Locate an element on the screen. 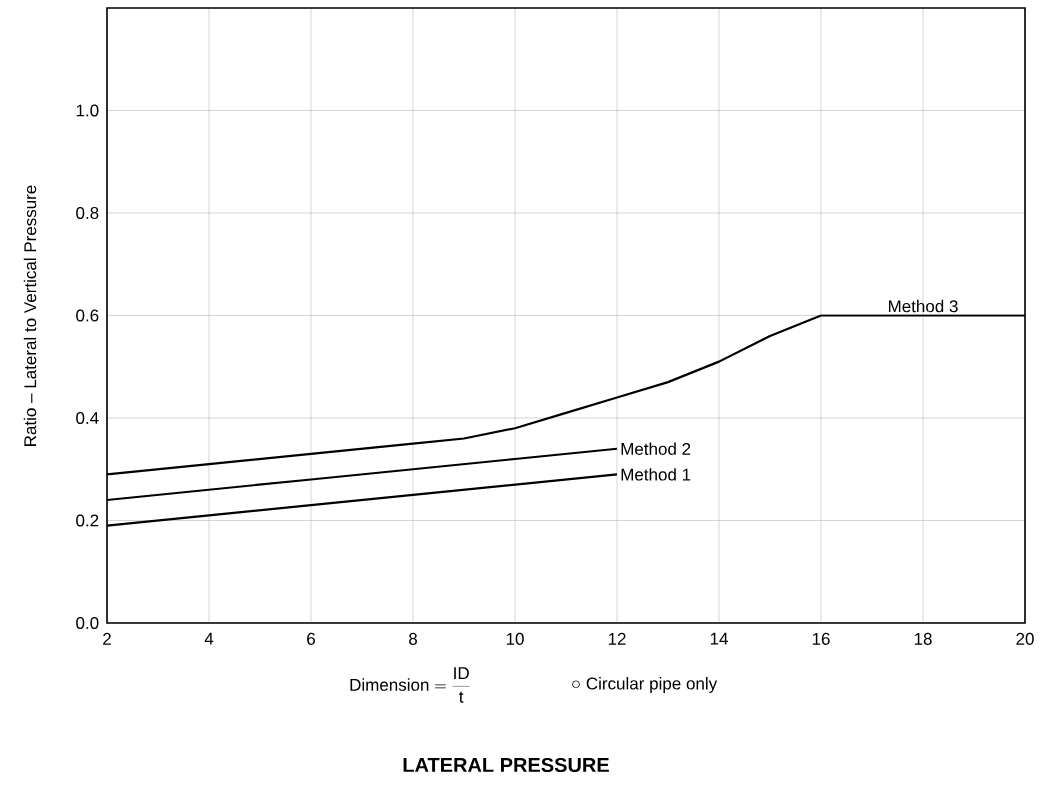 This screenshot has width=1060, height=797. x-tick-label: 12 is located at coordinates (617, 638).